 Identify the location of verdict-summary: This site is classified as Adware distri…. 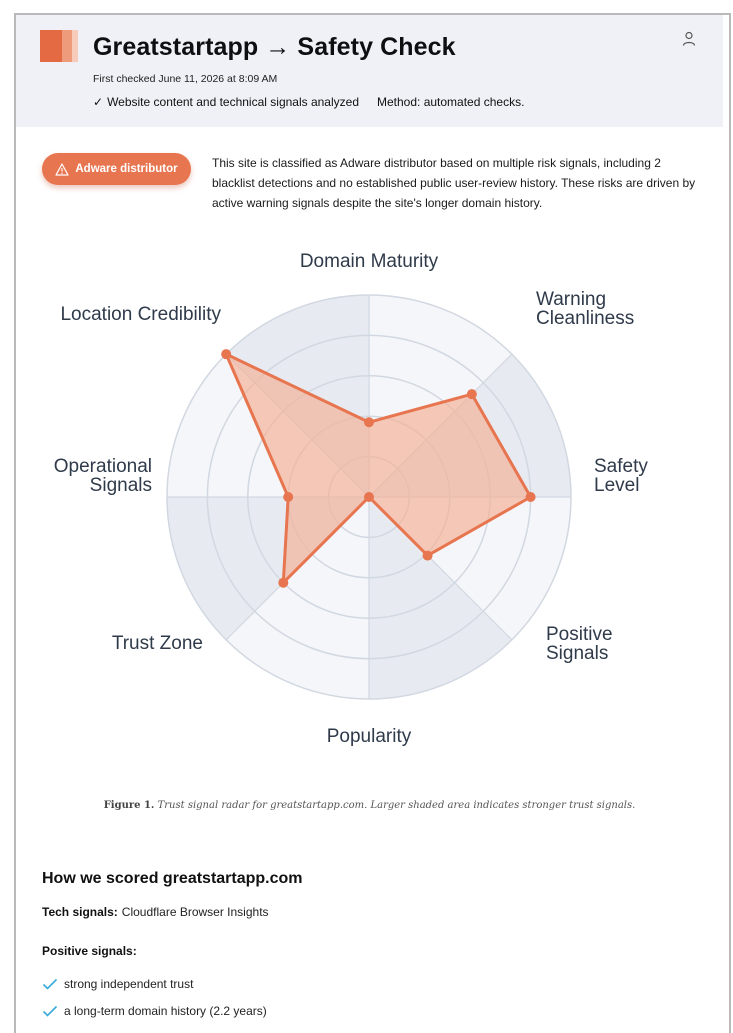
(454, 183).